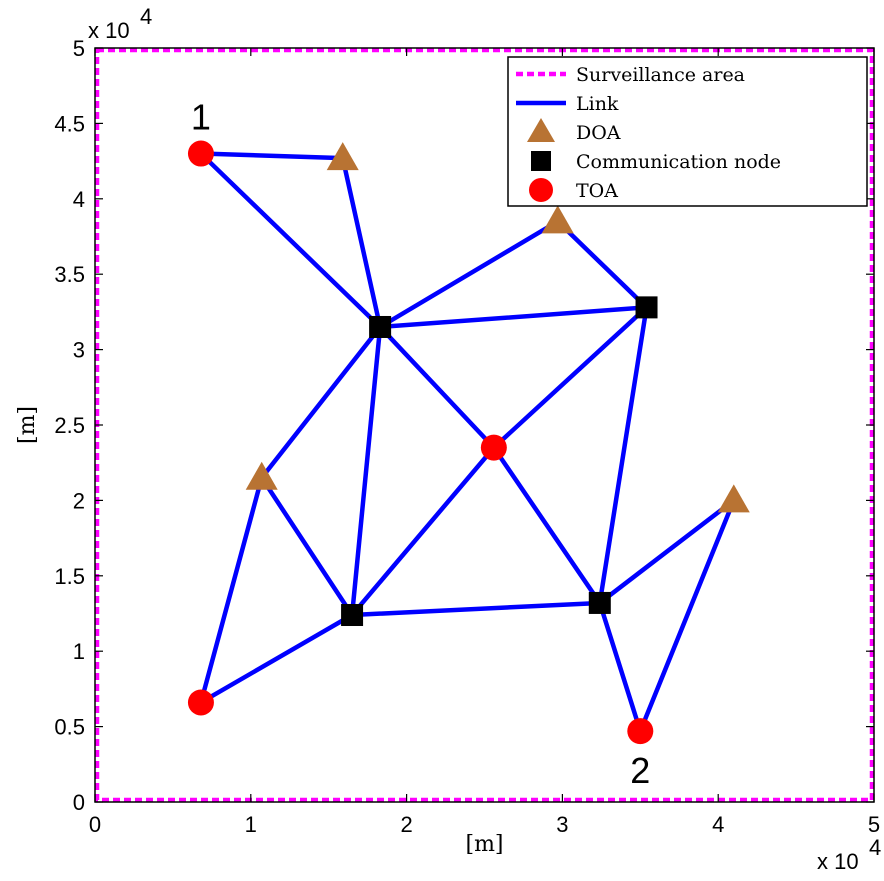 The width and height of the screenshot is (884, 881). What do you see at coordinates (69, 727) in the screenshot?
I see `y-tick-label: 0.5` at bounding box center [69, 727].